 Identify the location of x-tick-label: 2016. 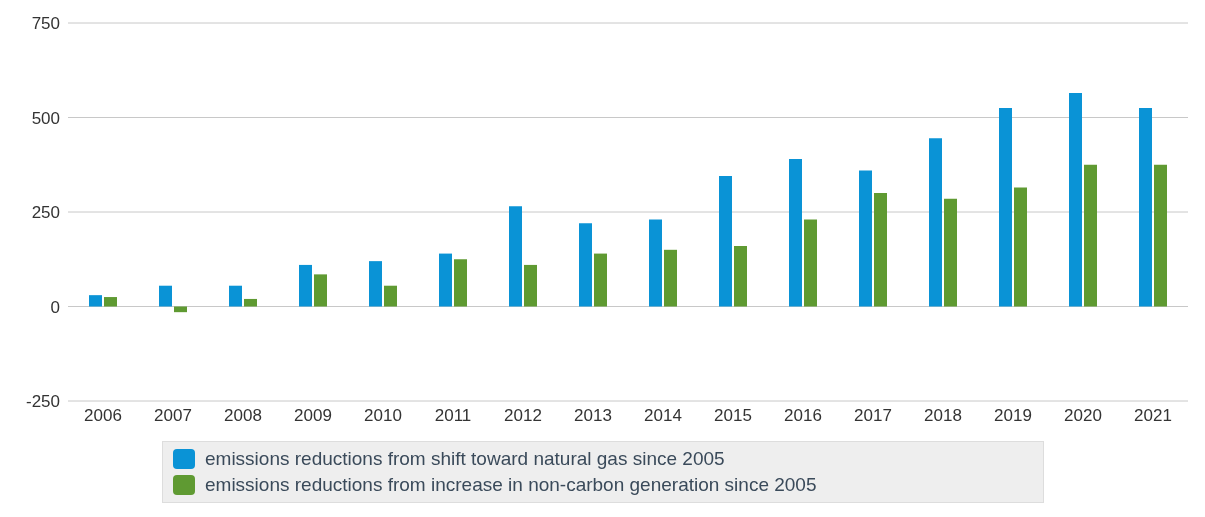
(803, 416).